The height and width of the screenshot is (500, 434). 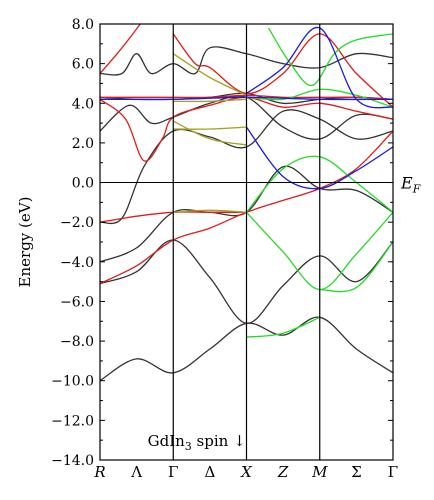 What do you see at coordinates (99, 472) in the screenshot?
I see `kpoint-label: R` at bounding box center [99, 472].